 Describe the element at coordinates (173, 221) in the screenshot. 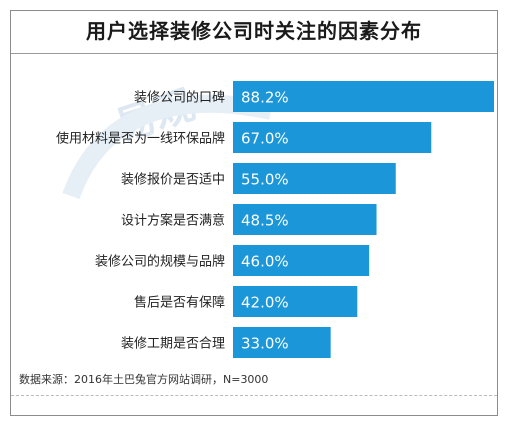

I see `category-label: 设计方案是否满意` at that location.